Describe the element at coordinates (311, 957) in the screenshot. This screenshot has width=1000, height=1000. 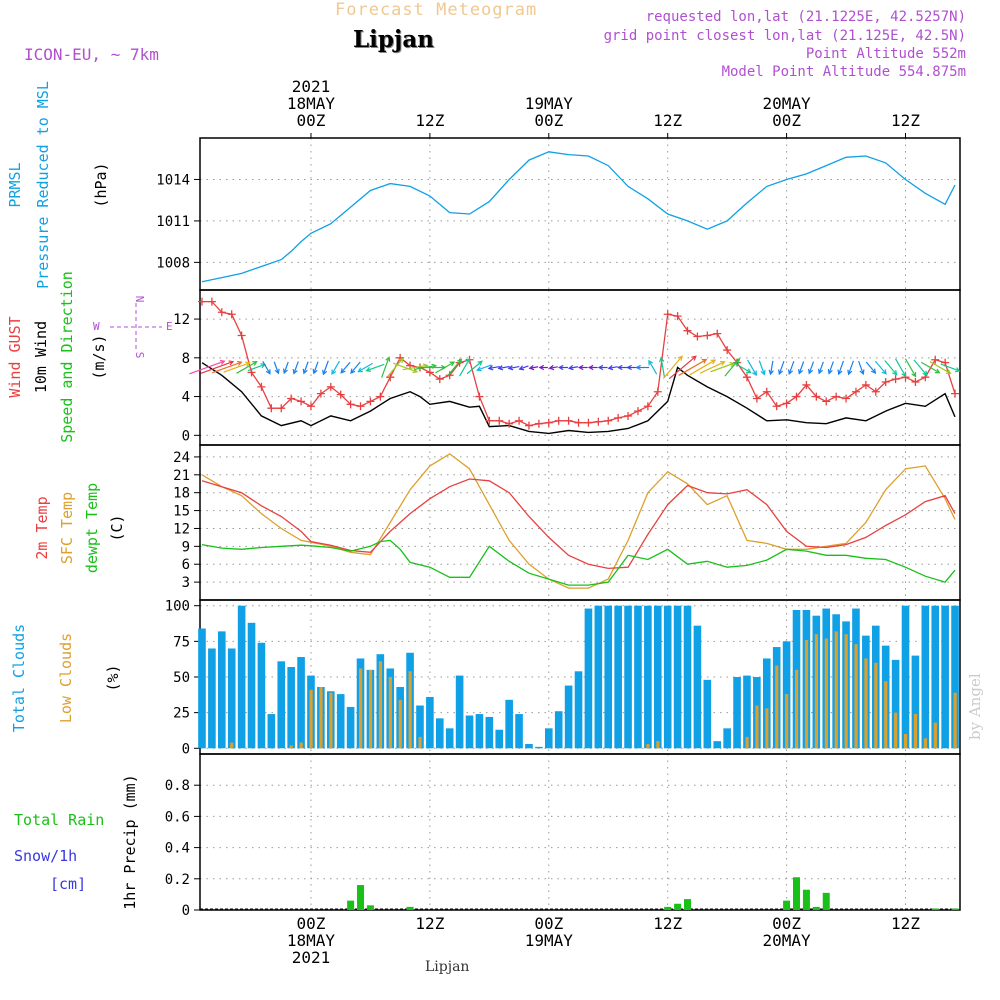
I see `bottom-time-label: 2021` at that location.